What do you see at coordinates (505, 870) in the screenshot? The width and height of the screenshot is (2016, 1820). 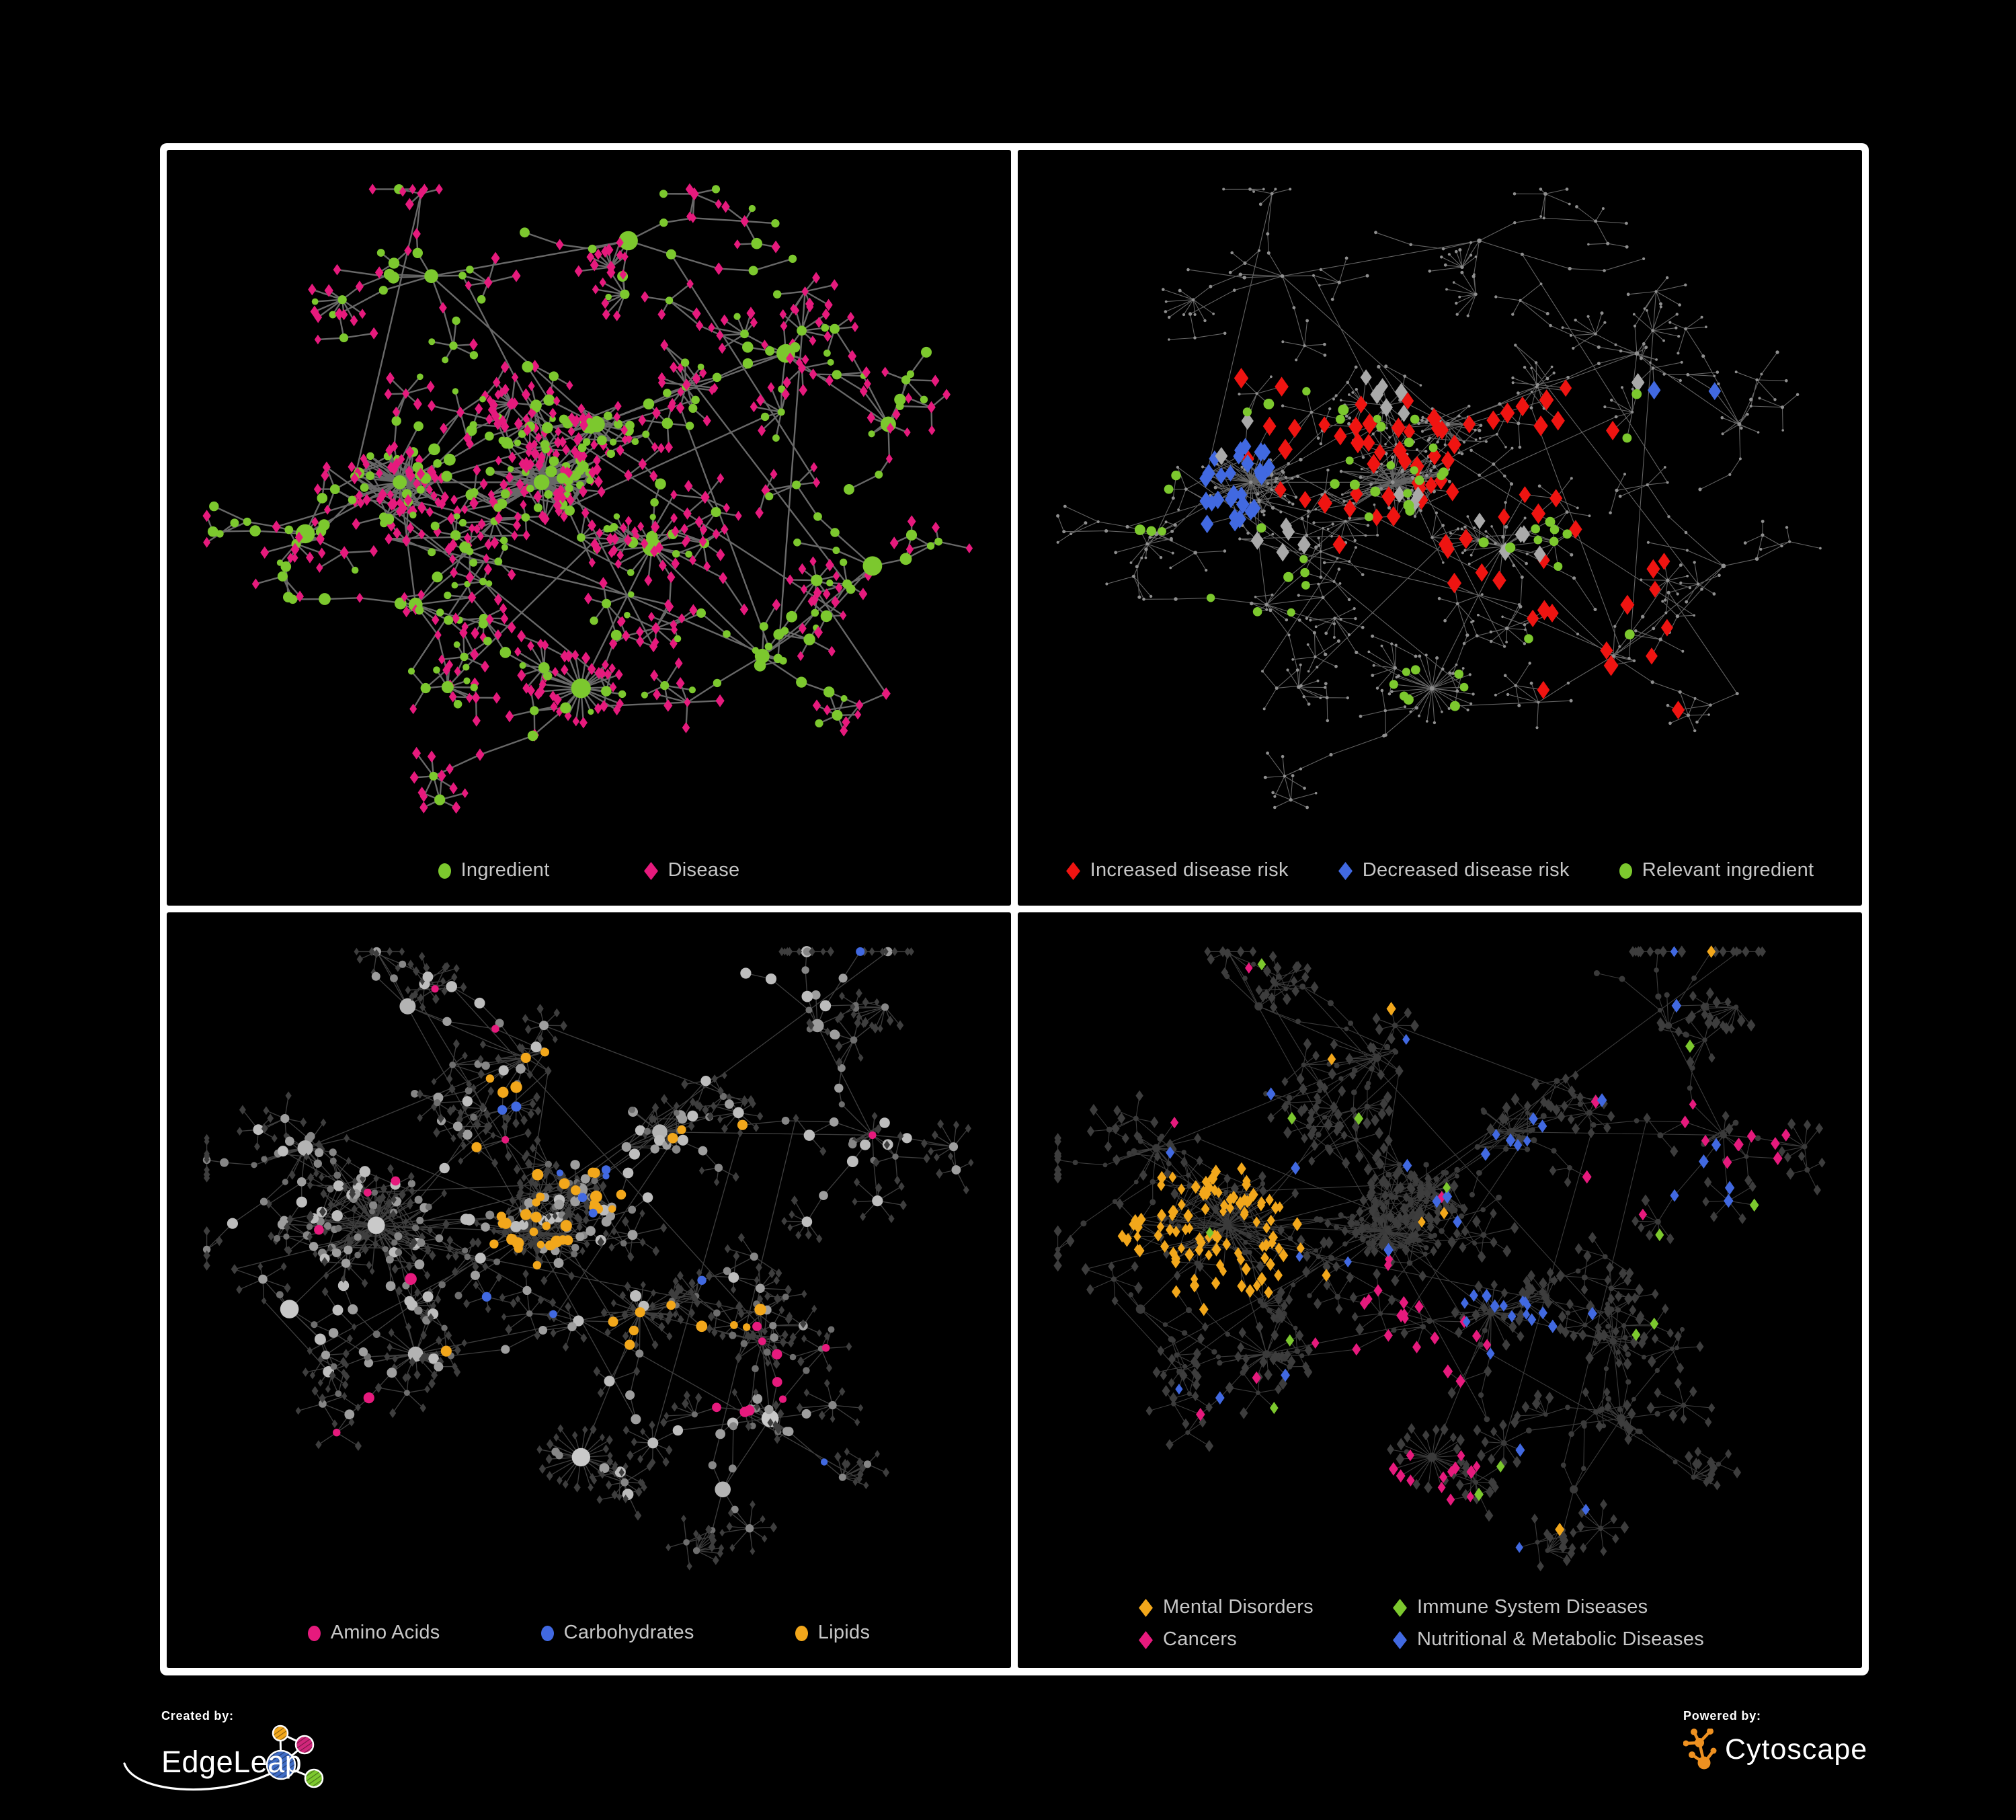 I see `legend-label: Ingredient` at bounding box center [505, 870].